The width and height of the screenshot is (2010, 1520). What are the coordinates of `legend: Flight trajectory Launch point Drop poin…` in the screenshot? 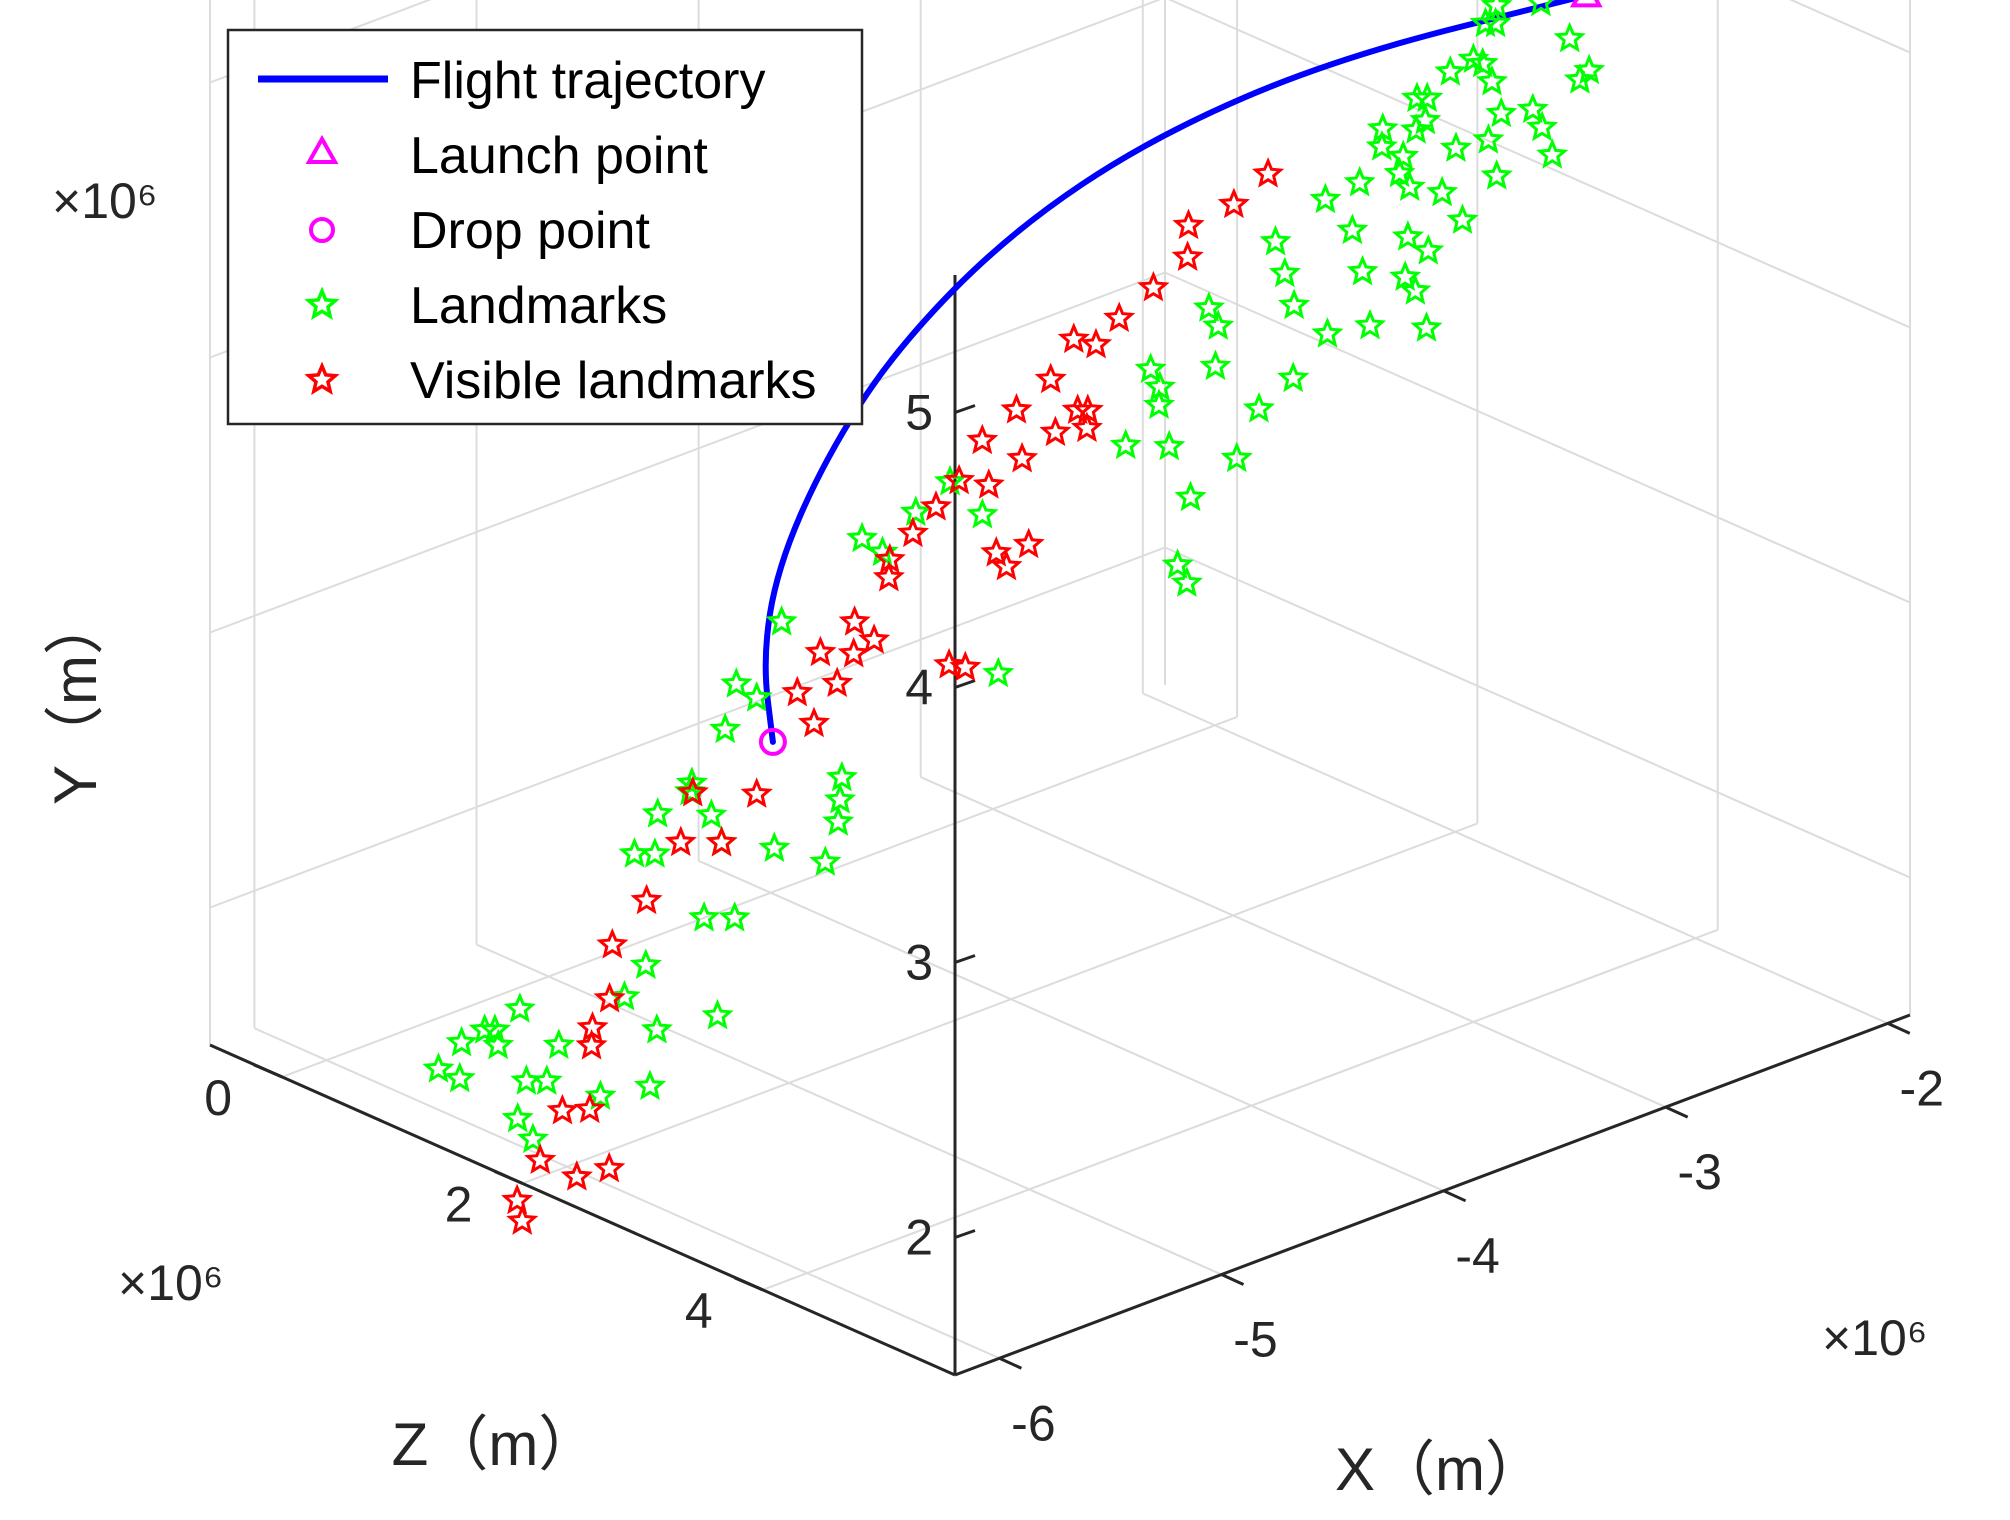 It's located at (545, 227).